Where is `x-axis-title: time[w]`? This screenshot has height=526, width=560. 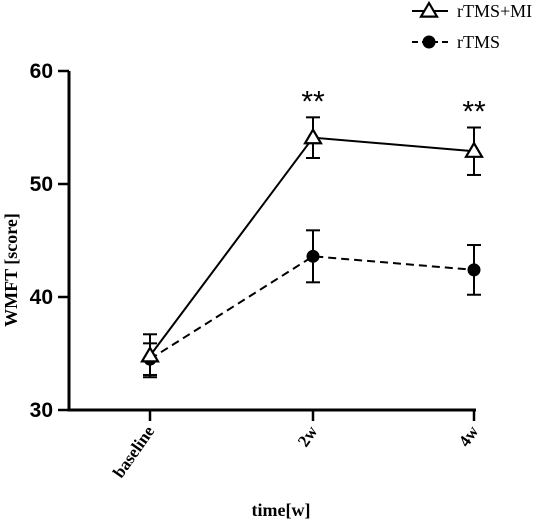 x-axis-title: time[w] is located at coordinates (281, 510).